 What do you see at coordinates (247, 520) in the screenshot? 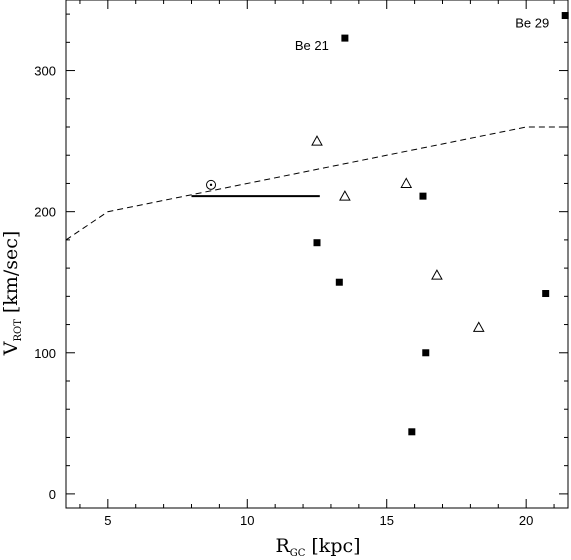
I see `x-tick-label: 10` at bounding box center [247, 520].